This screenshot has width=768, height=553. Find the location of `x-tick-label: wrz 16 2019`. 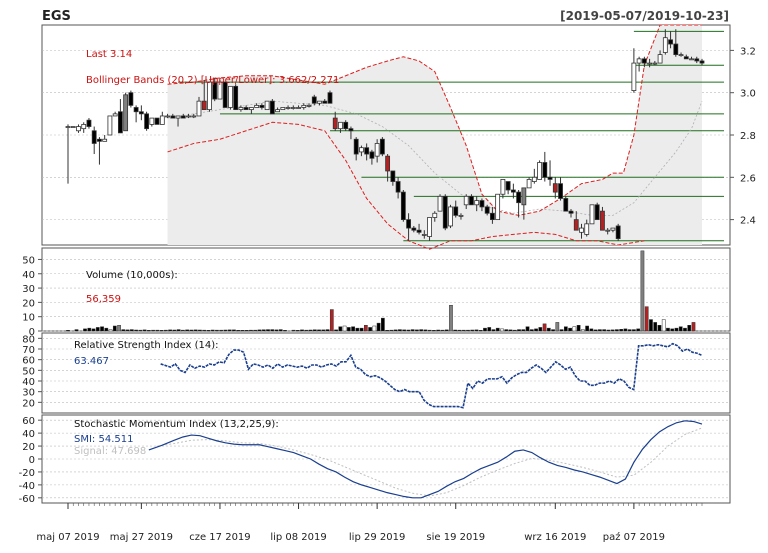

x-tick-label: wrz 16 2019 is located at coordinates (555, 537).